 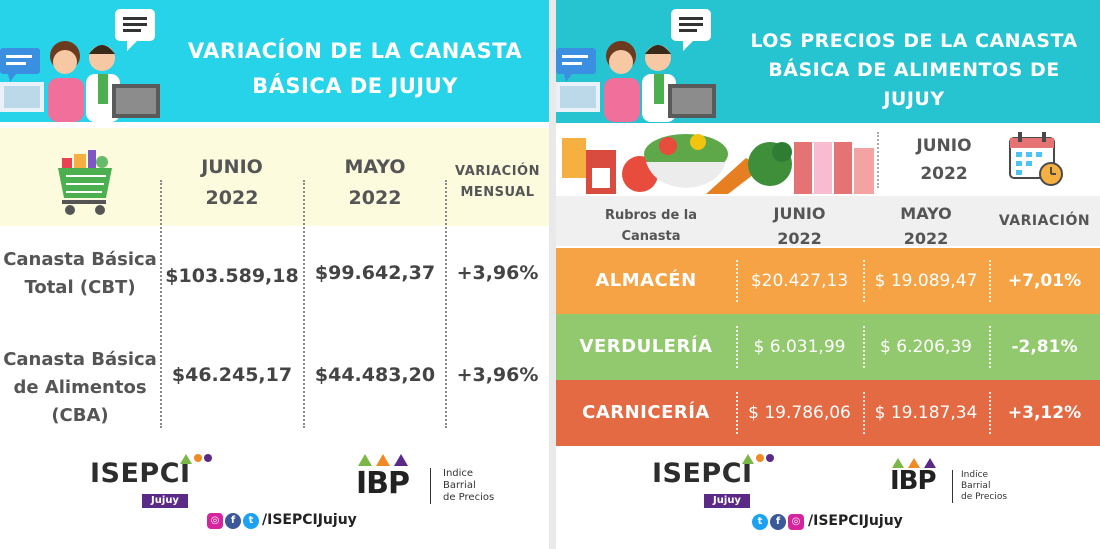 What do you see at coordinates (926, 281) in the screenshot?
I see `right-row-almacen-mayo: $ 19.089,47` at bounding box center [926, 281].